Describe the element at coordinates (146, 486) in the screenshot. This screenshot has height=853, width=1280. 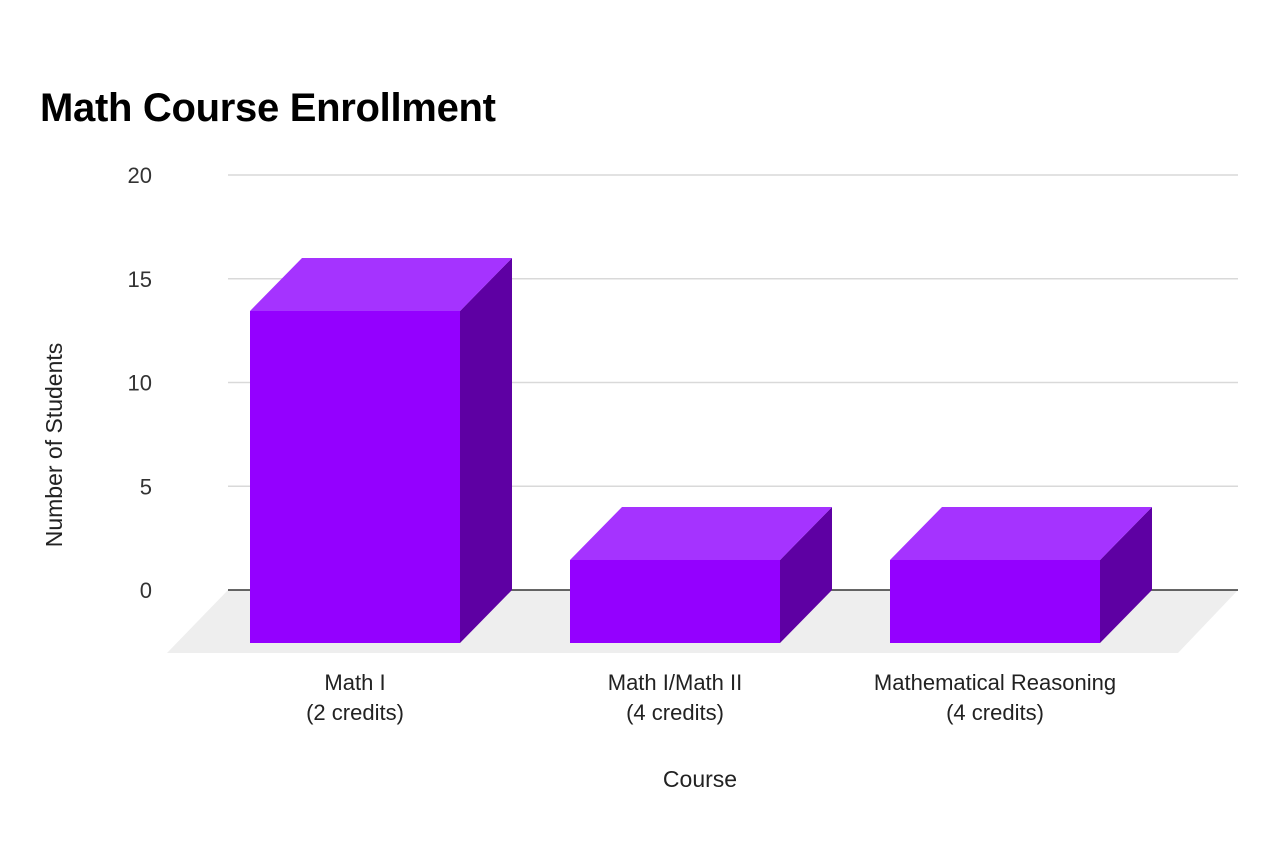
I see `y-tick-label: 5` at that location.